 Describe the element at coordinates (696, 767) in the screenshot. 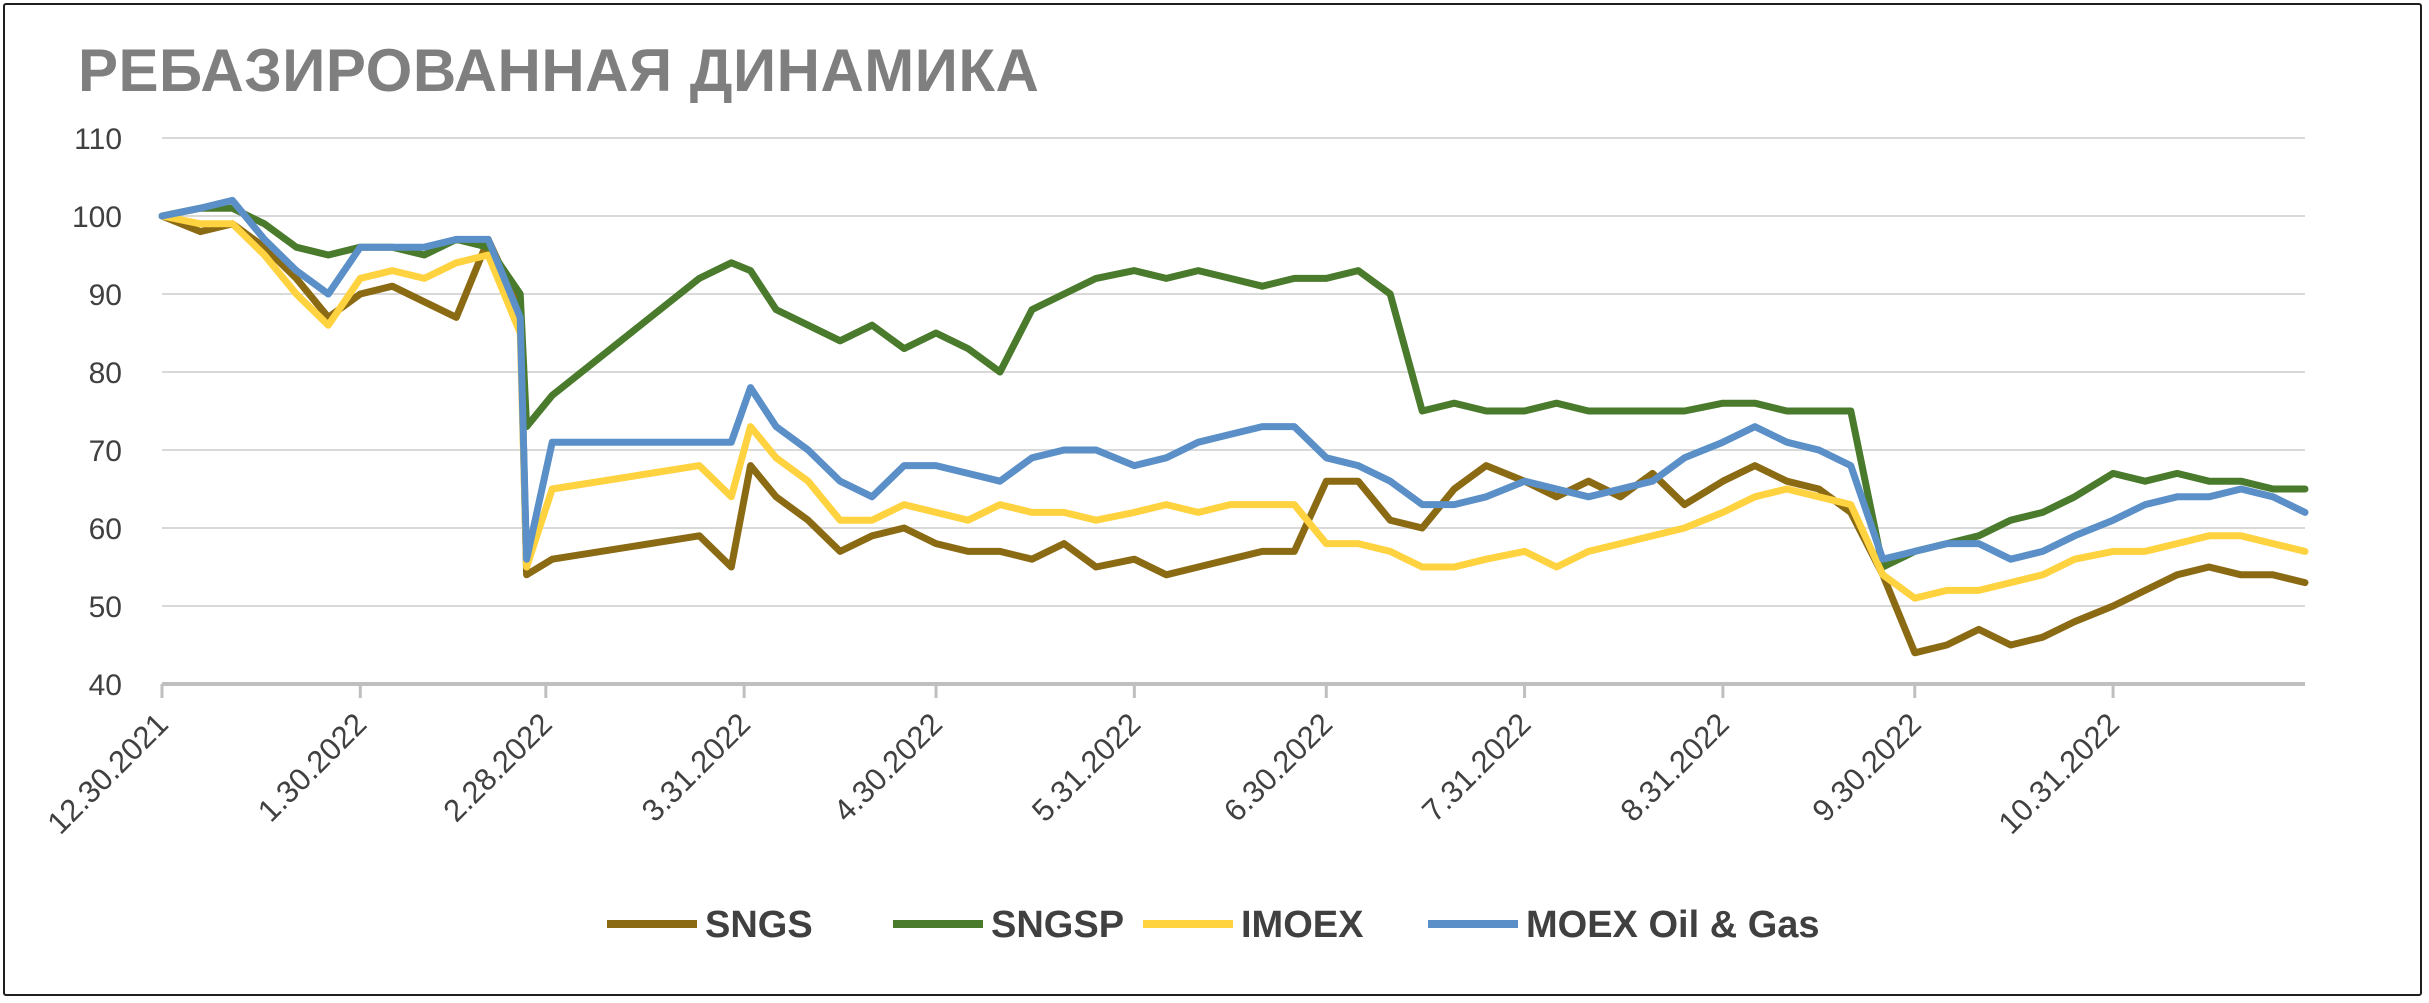

I see `x-tick-label: 3.31.2022` at that location.